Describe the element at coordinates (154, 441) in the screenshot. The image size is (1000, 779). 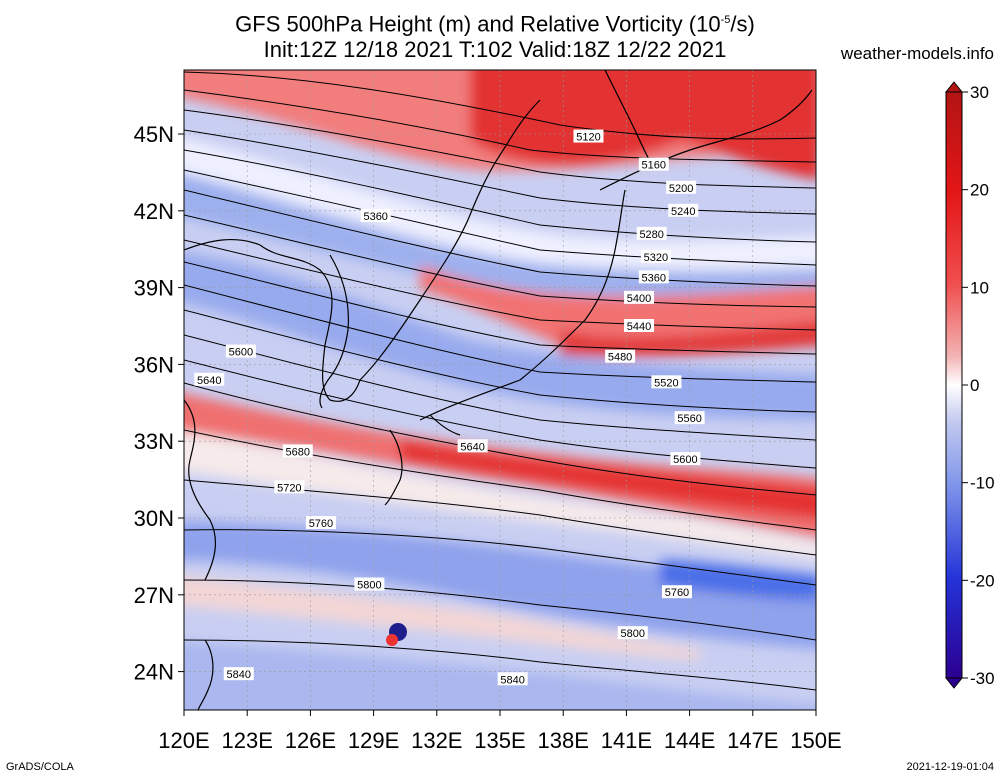
I see `y-axis-label: 33N` at that location.